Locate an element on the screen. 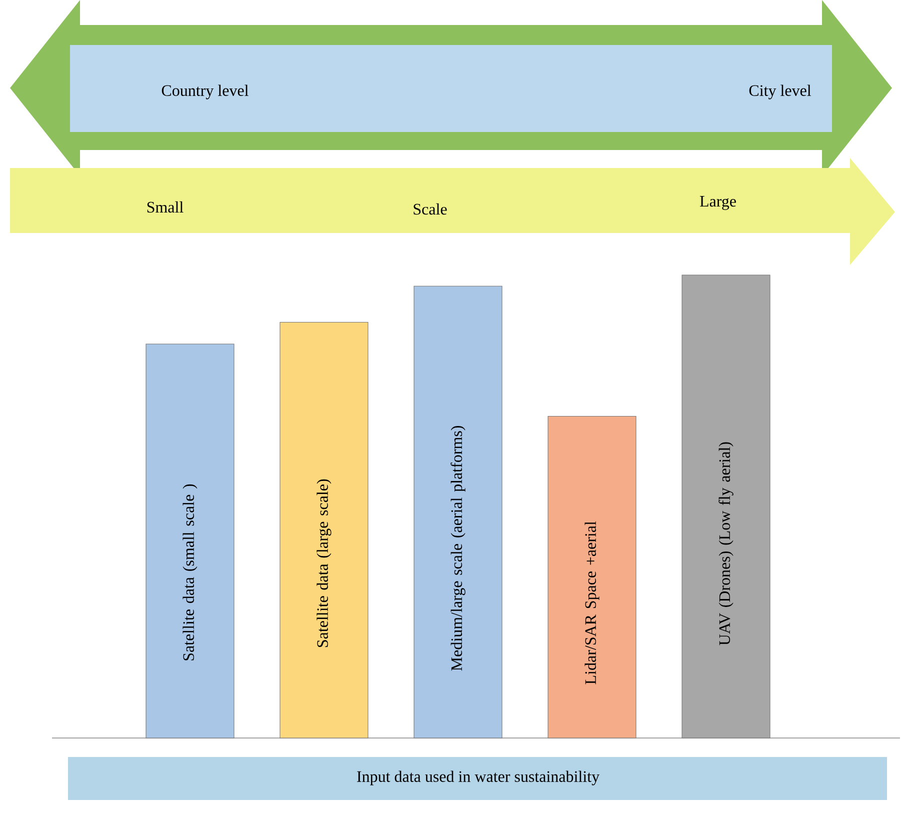  x-tick-label: Satellite data (small scale ) is located at coordinates (190, 572).